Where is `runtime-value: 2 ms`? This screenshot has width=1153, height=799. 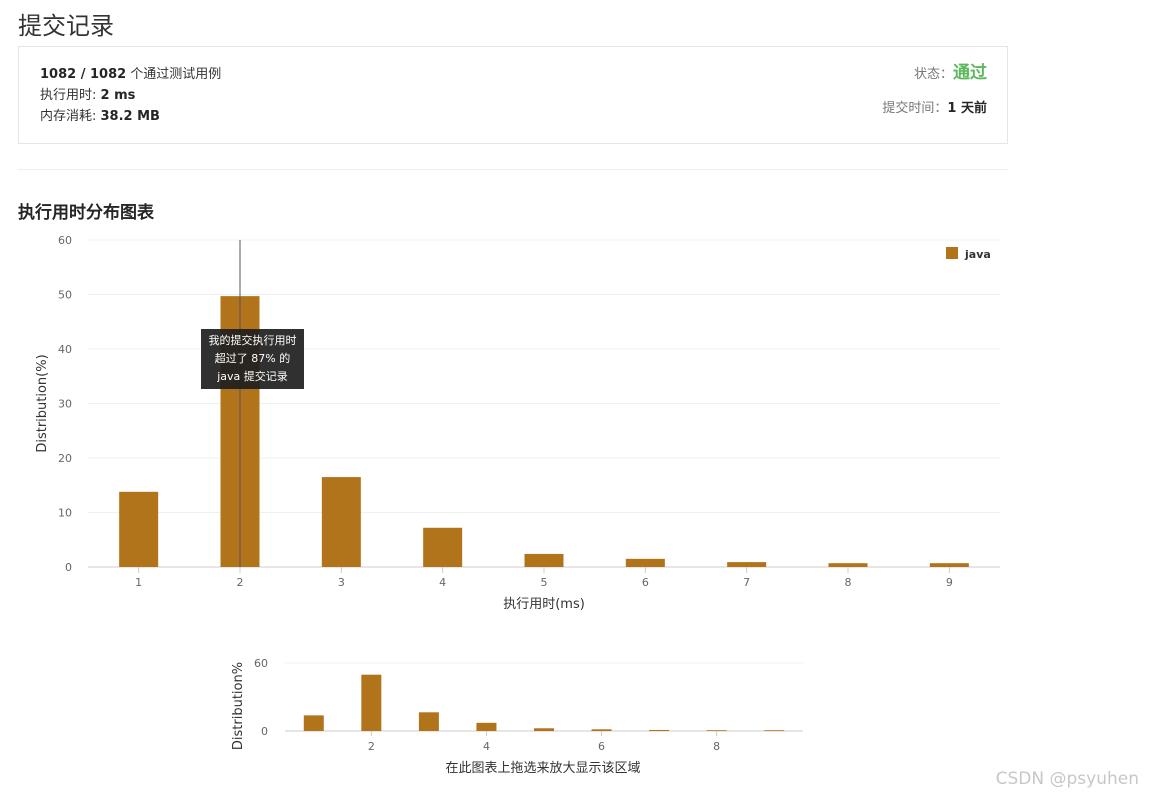 runtime-value: 2 ms is located at coordinates (118, 95).